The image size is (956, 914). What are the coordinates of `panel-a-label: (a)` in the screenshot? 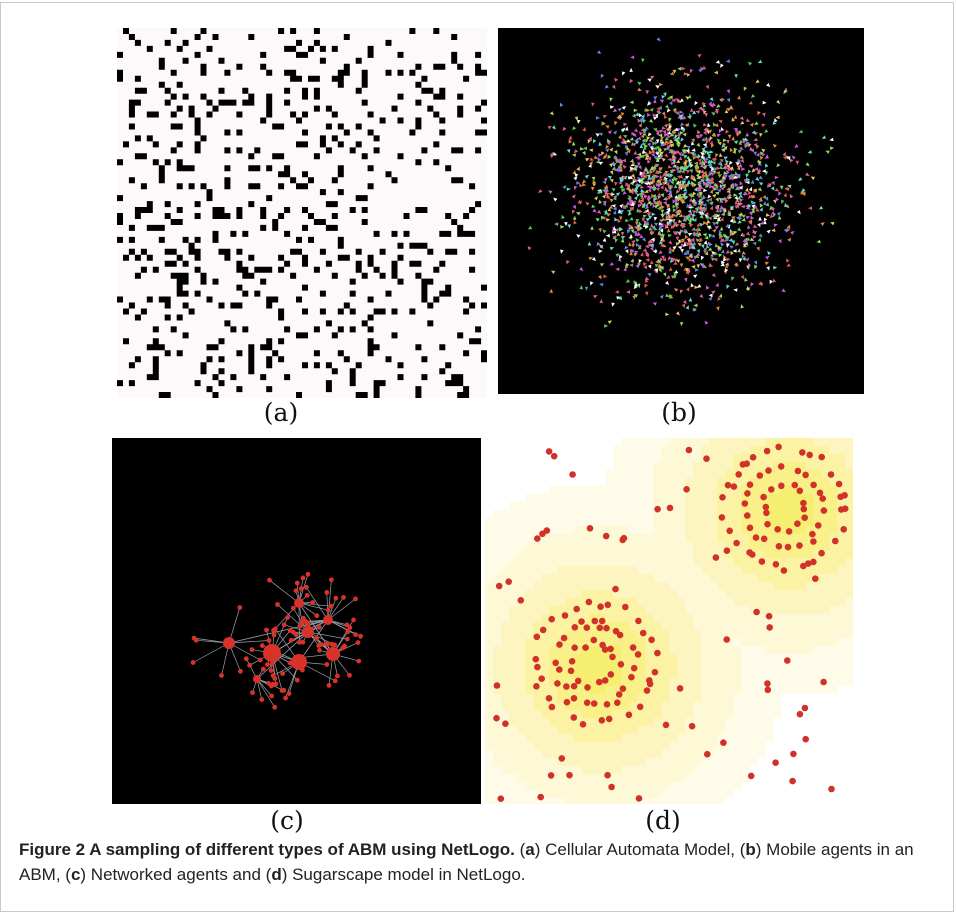 It's located at (281, 412).